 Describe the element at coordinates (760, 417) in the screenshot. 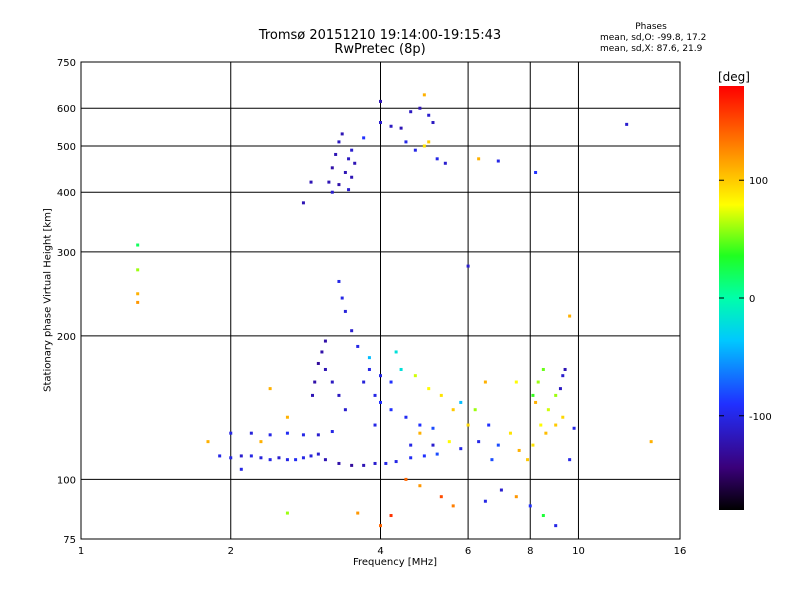

I see `colorbar-tick-label: -100` at that location.